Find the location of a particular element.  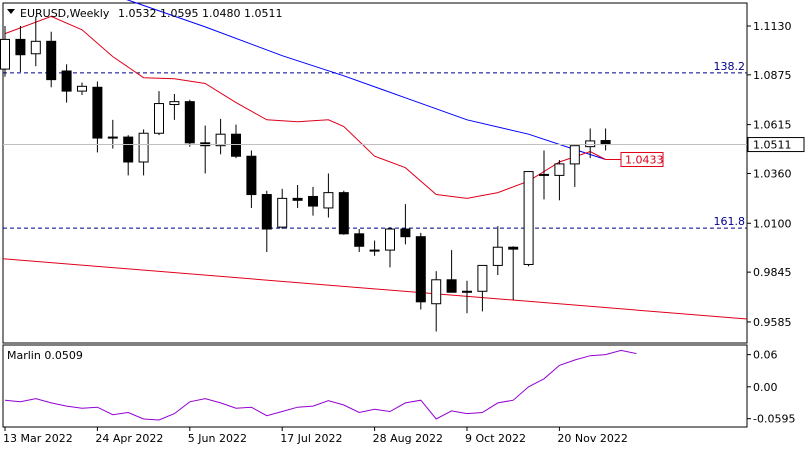

date-tick-label: 17 Jul 2022 is located at coordinates (311, 438).